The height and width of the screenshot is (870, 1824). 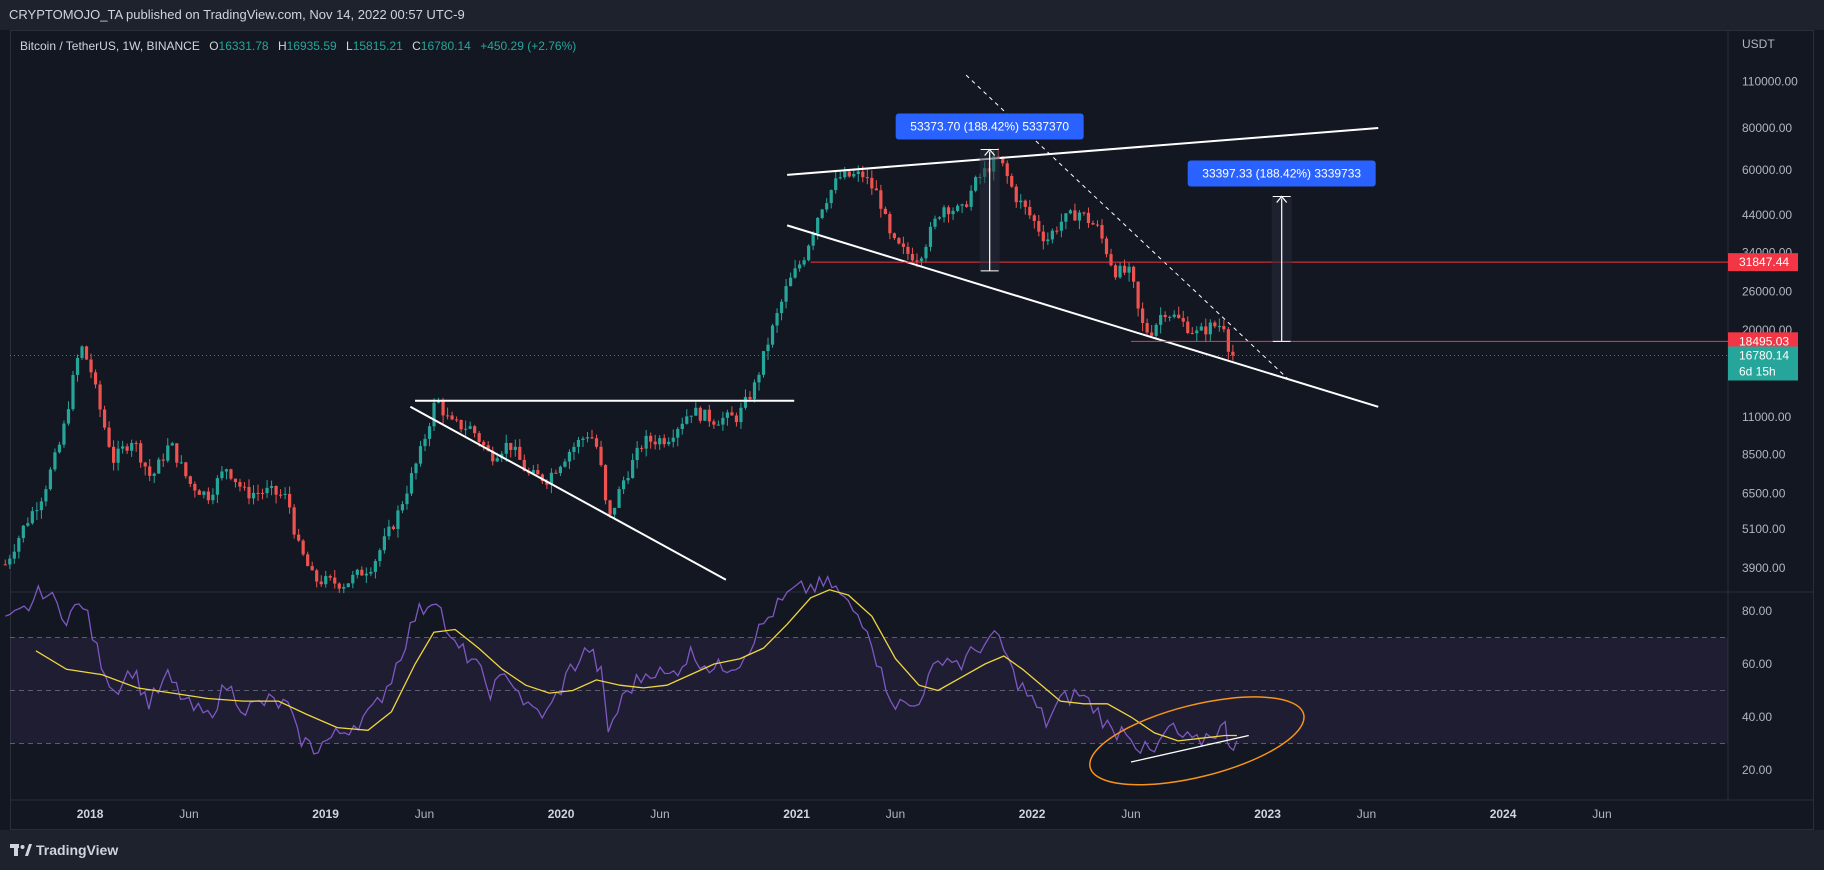 What do you see at coordinates (1767, 292) in the screenshot?
I see `price-tick-label: 26000.00` at bounding box center [1767, 292].